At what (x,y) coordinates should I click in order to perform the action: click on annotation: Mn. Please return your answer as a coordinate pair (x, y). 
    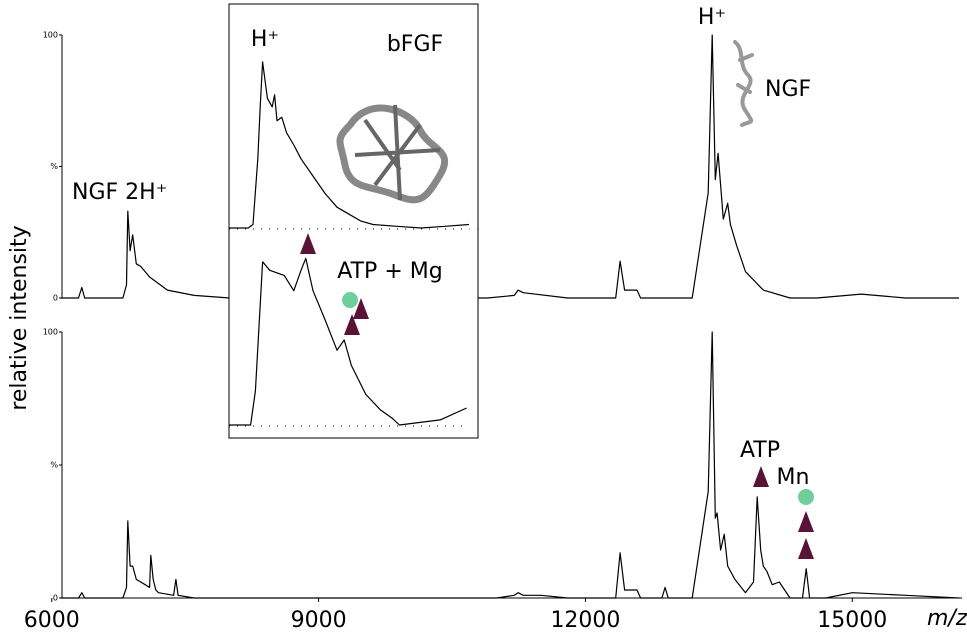
    Looking at the image, I should click on (793, 477).